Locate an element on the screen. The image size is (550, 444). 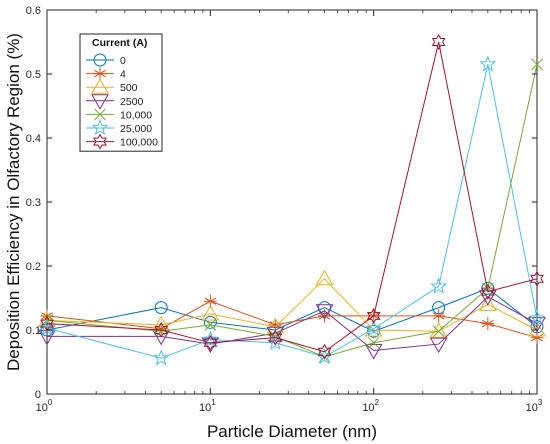
y-tick-label: 0.5 is located at coordinates (33, 75).